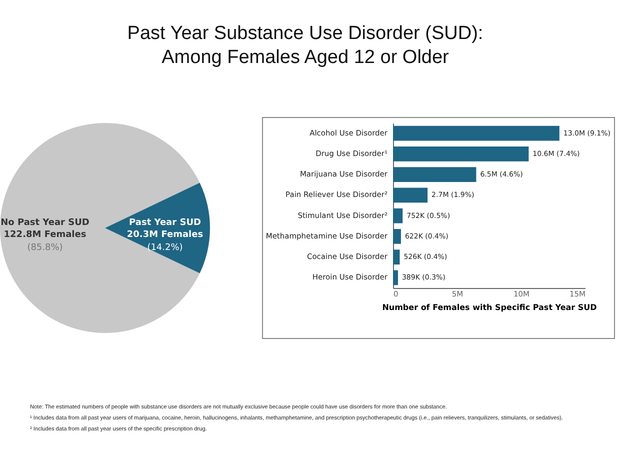 The height and width of the screenshot is (463, 619). What do you see at coordinates (45, 241) in the screenshot?
I see `text: 122.8M Females (85.8%)` at bounding box center [45, 241].